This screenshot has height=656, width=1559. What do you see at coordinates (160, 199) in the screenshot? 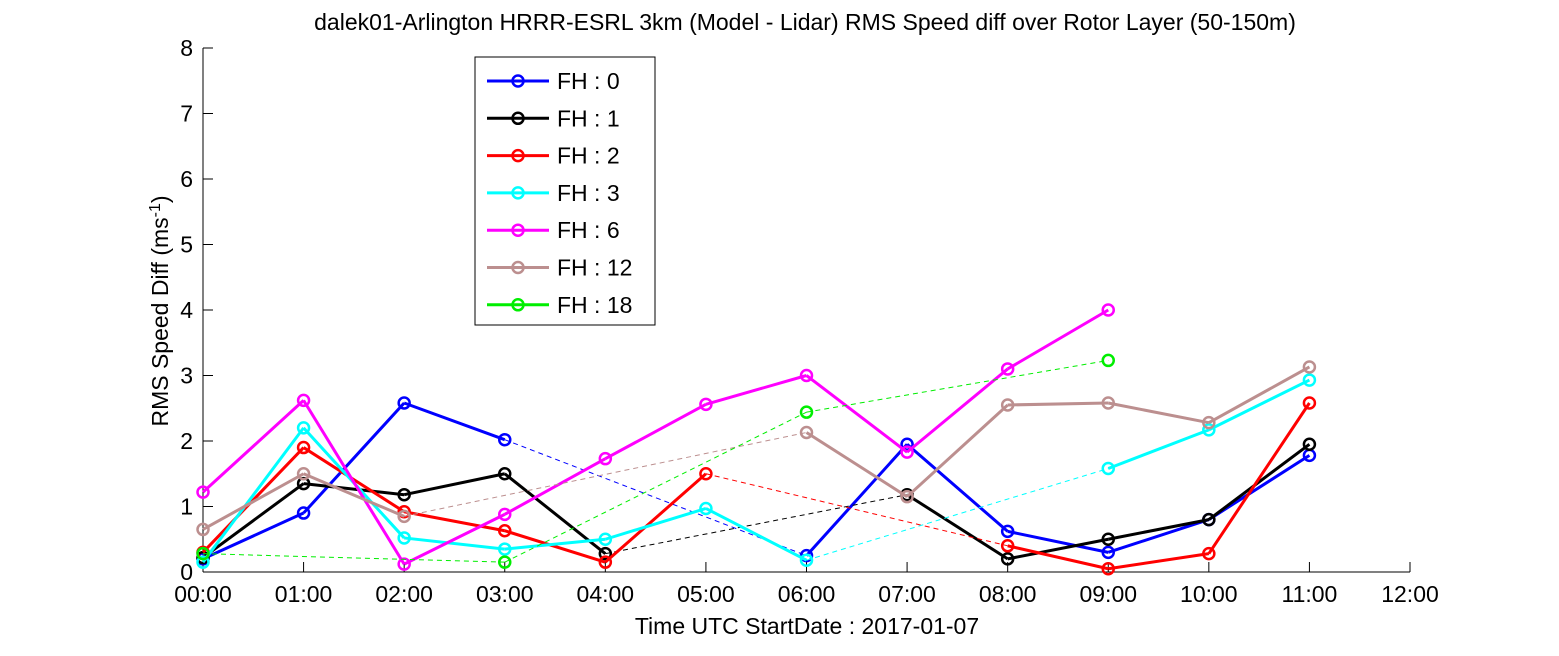
I see `y-axis-label-end: )` at bounding box center [160, 199].